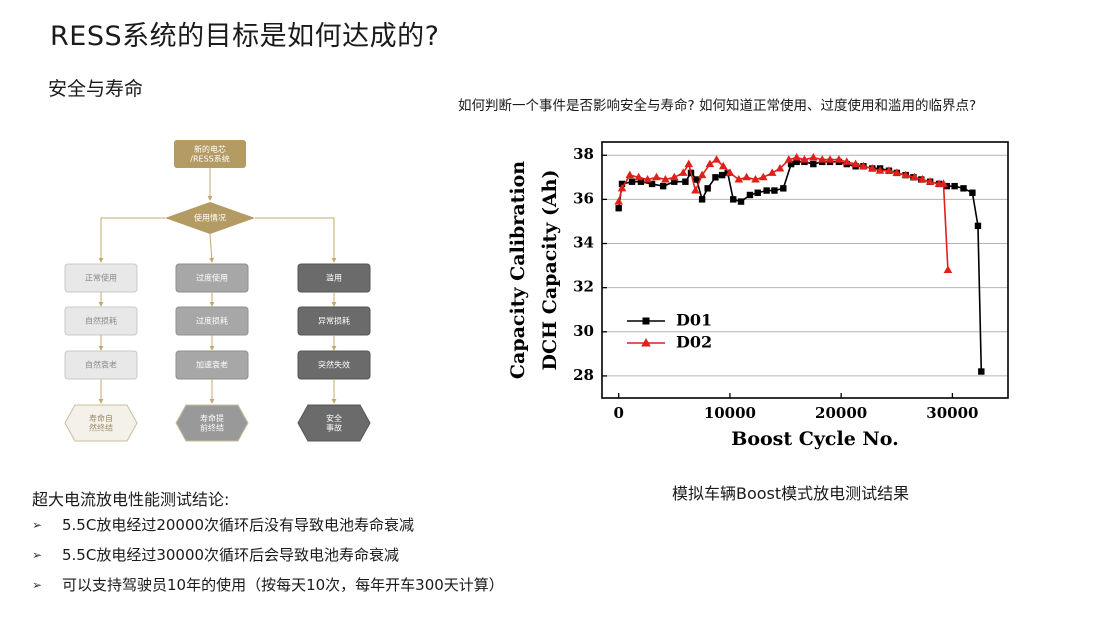  I want to click on conclusion-item: ➢ 5.5C放电经过30000次循环后会导致电池寿命衰减, so click(268, 559).